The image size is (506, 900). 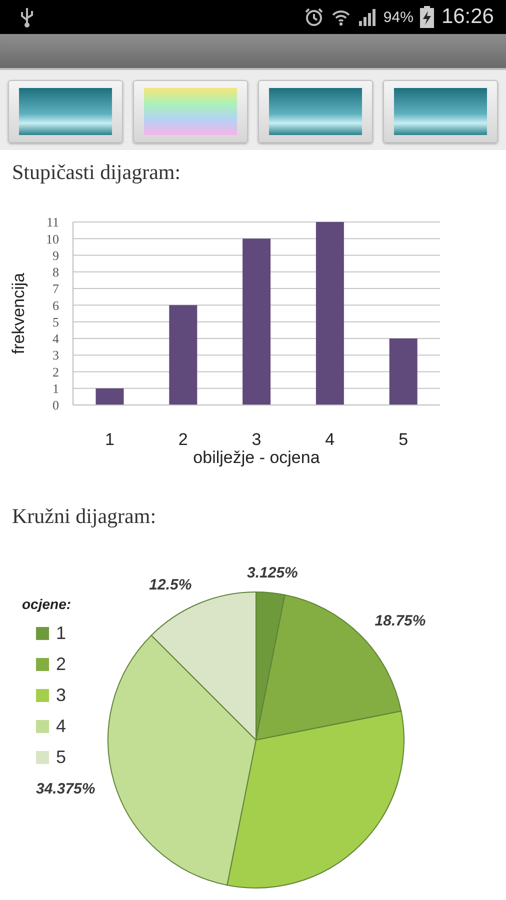 What do you see at coordinates (55, 272) in the screenshot?
I see `y-tick-label: 8` at bounding box center [55, 272].